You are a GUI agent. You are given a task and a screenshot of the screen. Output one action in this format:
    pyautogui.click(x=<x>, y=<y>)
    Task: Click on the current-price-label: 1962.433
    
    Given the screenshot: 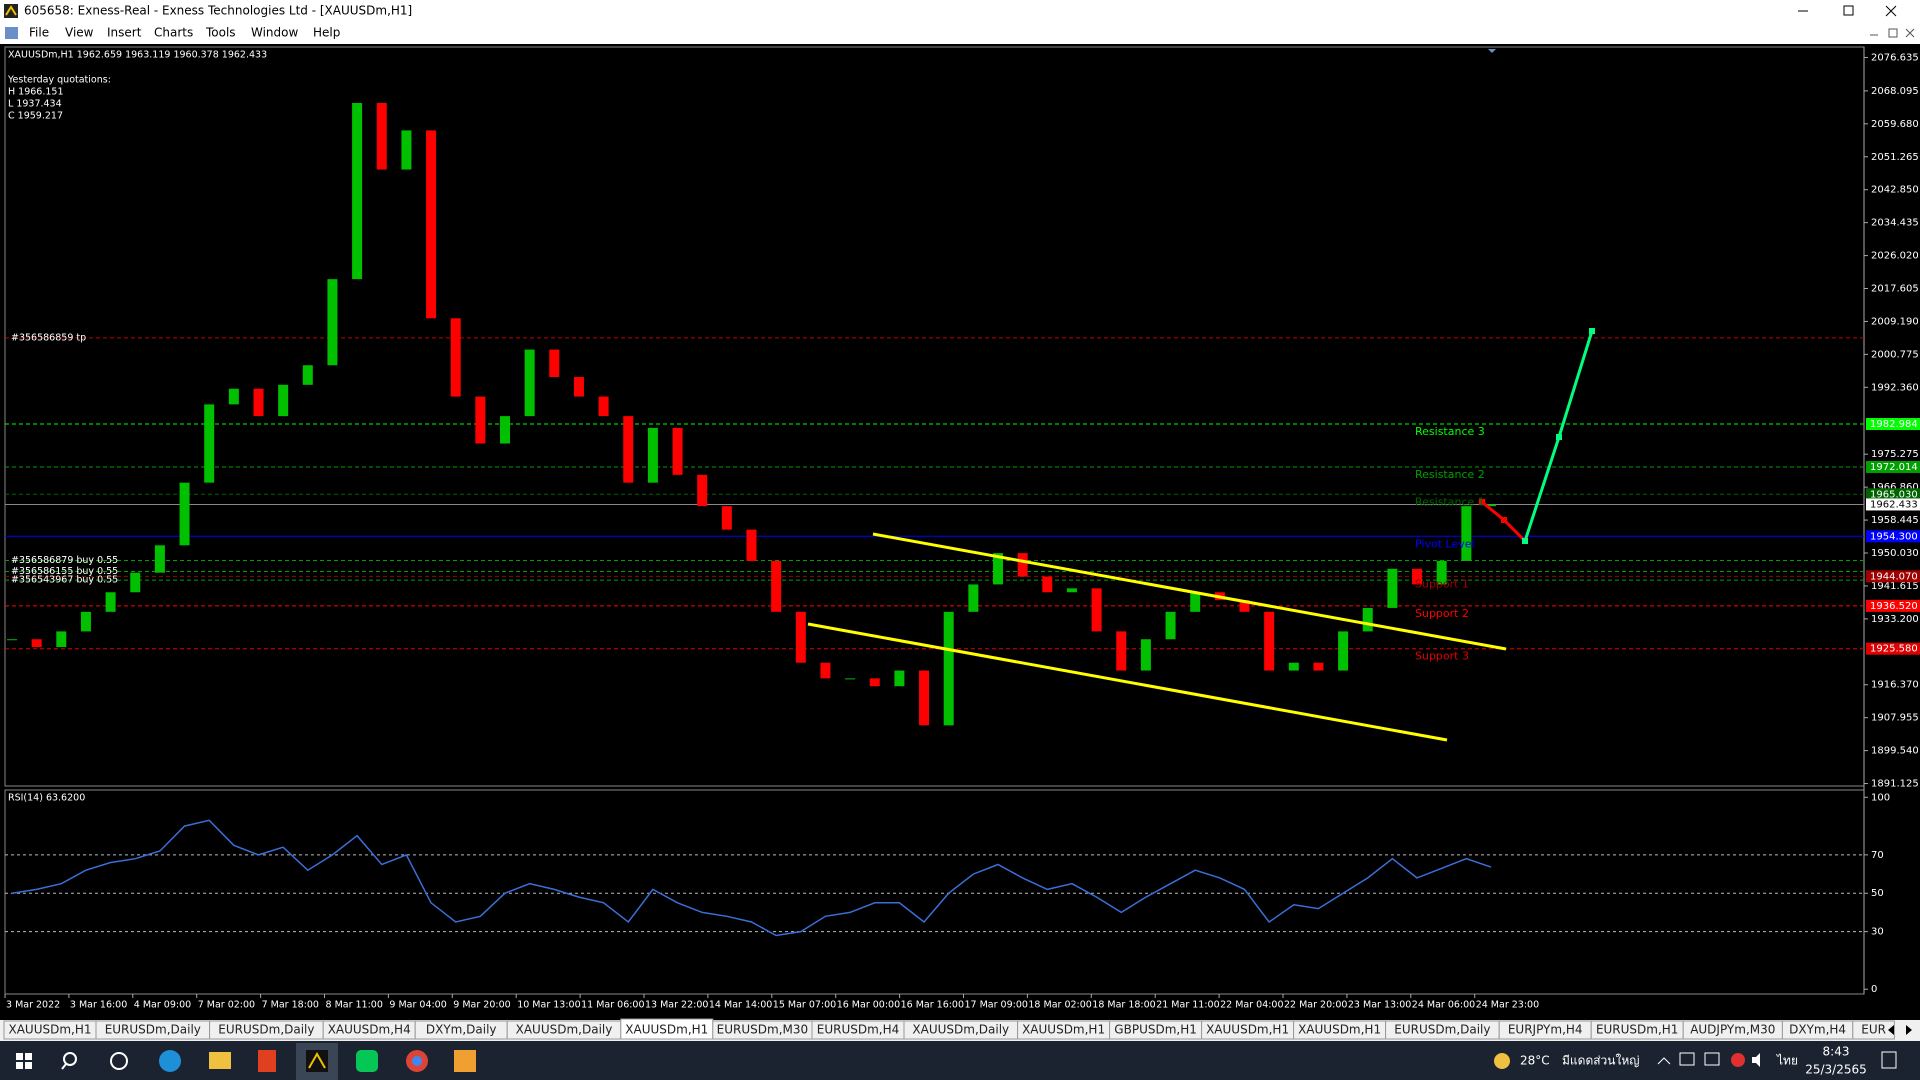 What is the action you would take?
    pyautogui.click(x=1894, y=504)
    